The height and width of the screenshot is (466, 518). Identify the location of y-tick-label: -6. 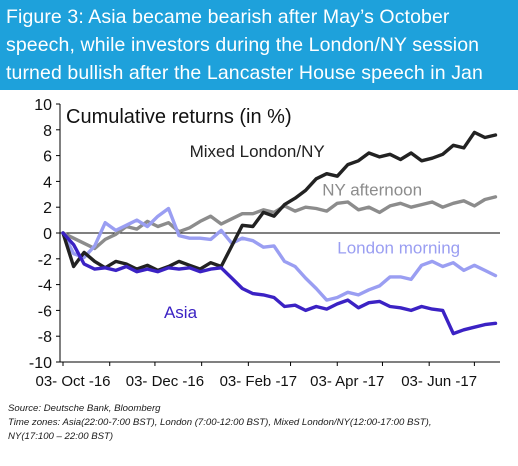
(45, 311).